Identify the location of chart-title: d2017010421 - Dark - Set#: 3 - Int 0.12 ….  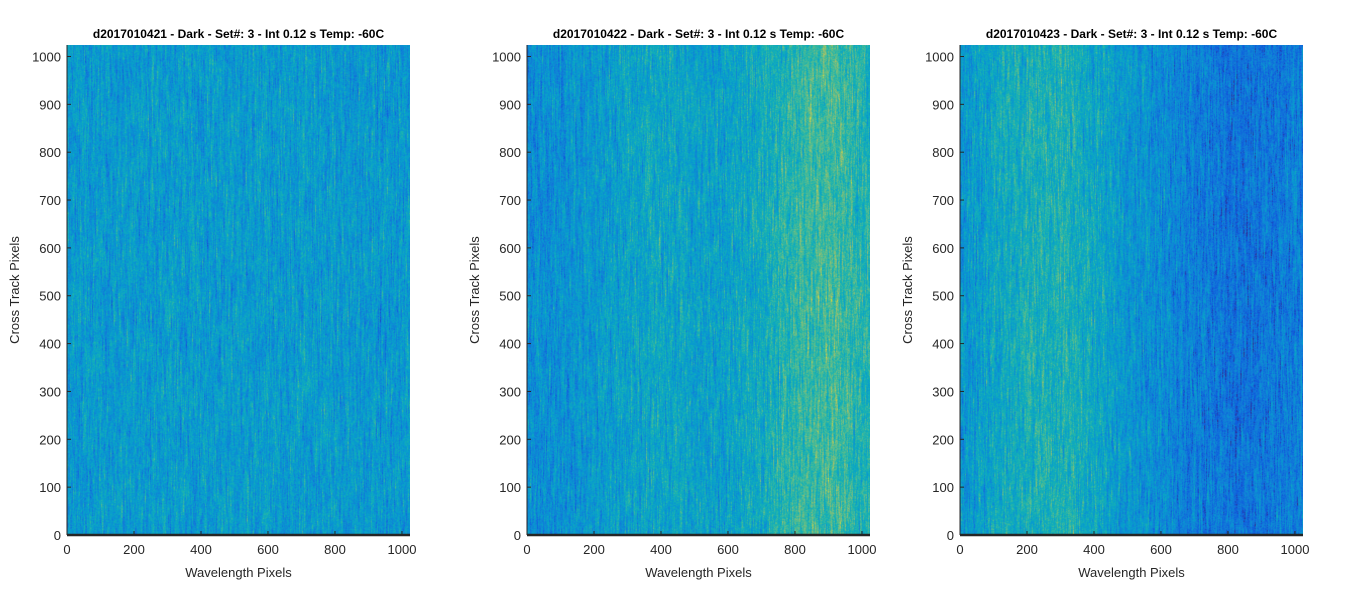
(239, 34).